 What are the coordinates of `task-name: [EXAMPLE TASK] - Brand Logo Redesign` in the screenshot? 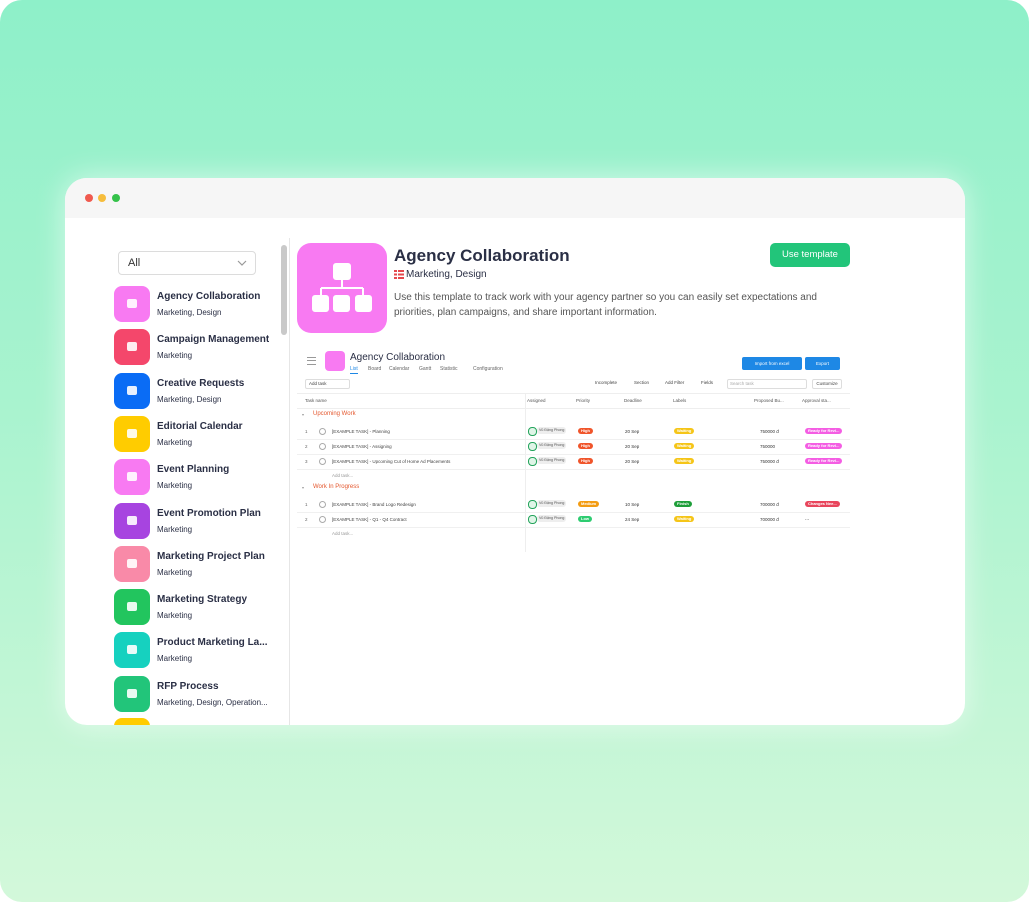 It's located at (374, 504).